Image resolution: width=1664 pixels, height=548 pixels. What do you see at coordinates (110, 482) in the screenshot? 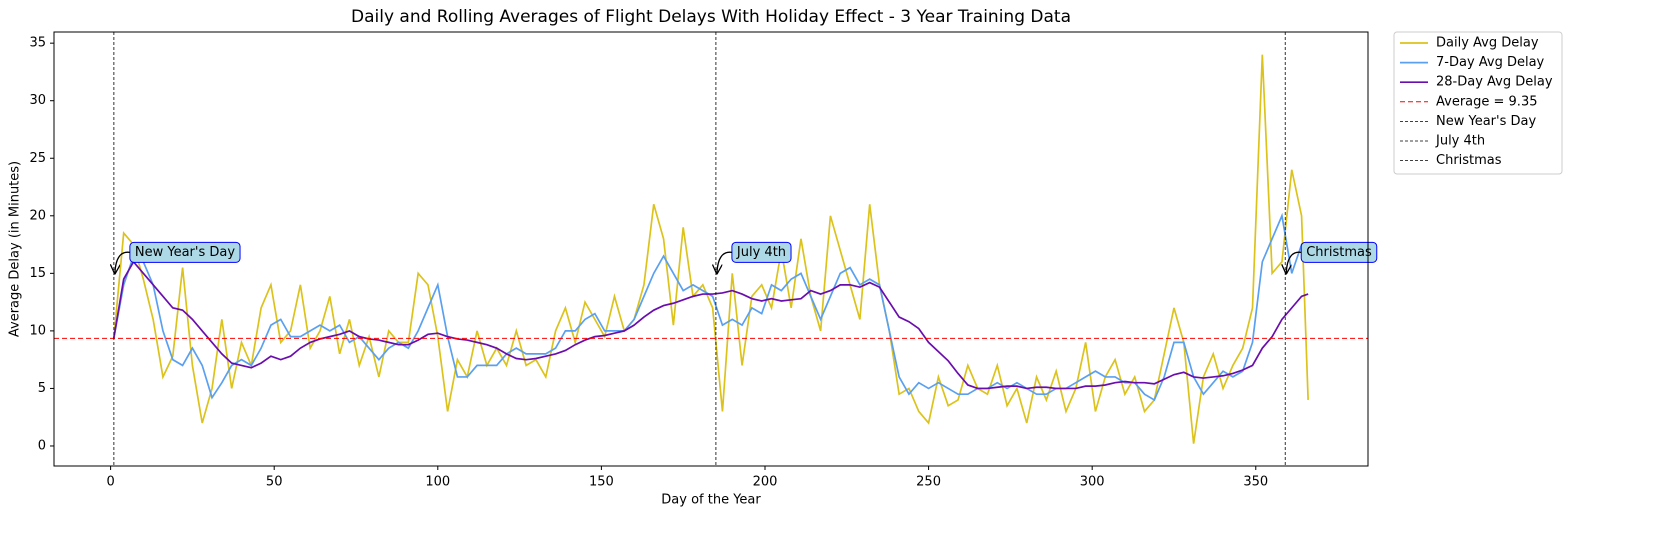
I see `x-tick-label: 0` at bounding box center [110, 482].